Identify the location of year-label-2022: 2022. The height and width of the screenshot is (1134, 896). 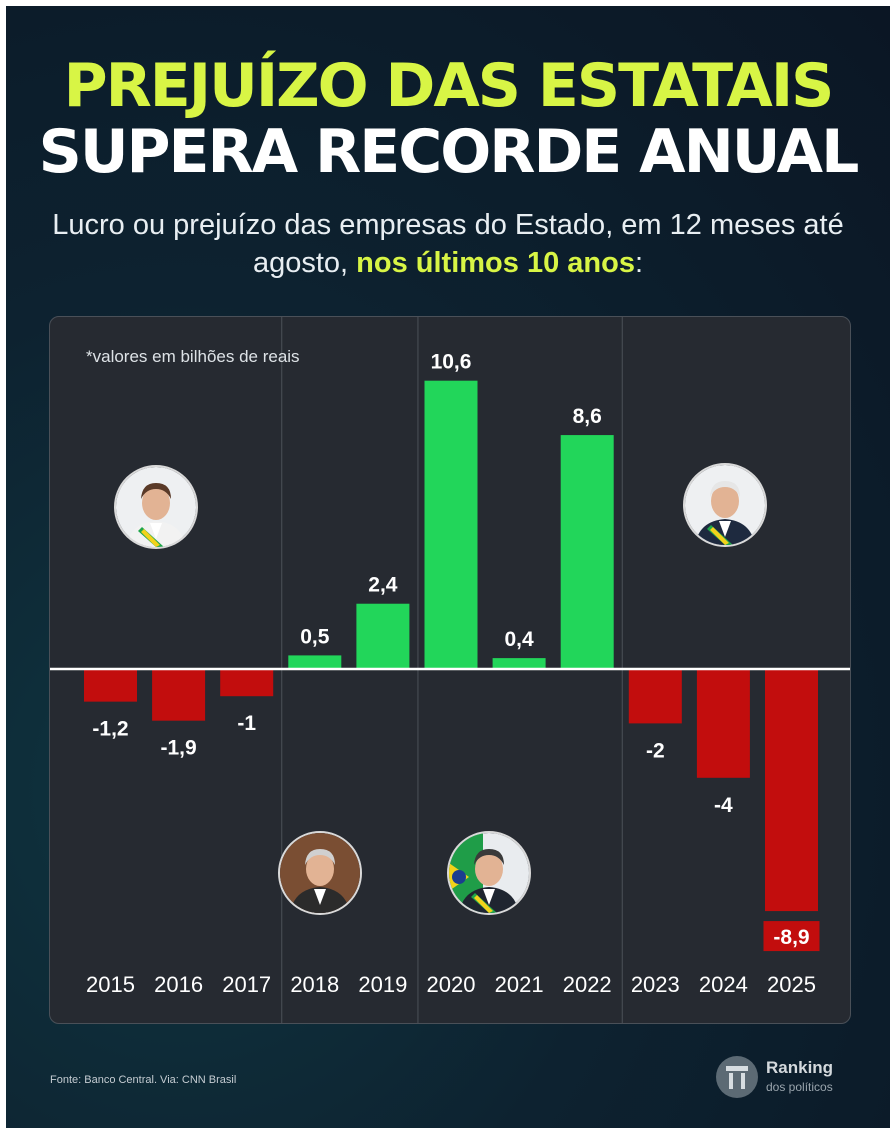
(587, 984).